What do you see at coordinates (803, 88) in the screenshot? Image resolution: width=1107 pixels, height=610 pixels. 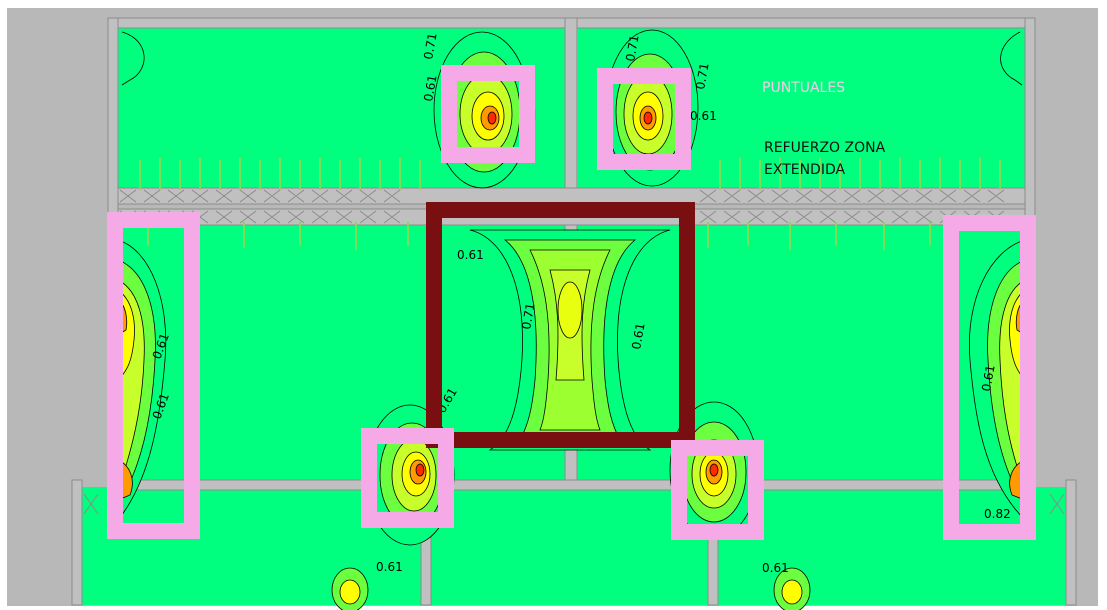 I see `annotation-puntuales: PUNTUALES` at bounding box center [803, 88].